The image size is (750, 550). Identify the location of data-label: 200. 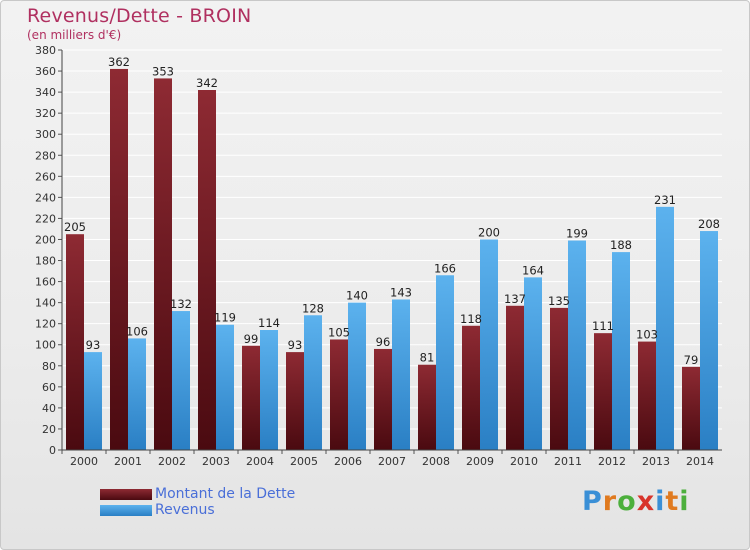
(489, 232).